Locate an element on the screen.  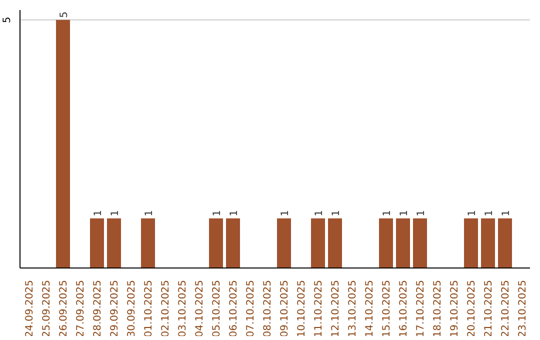
x-tick-label: 13.10.2025 is located at coordinates (353, 309).